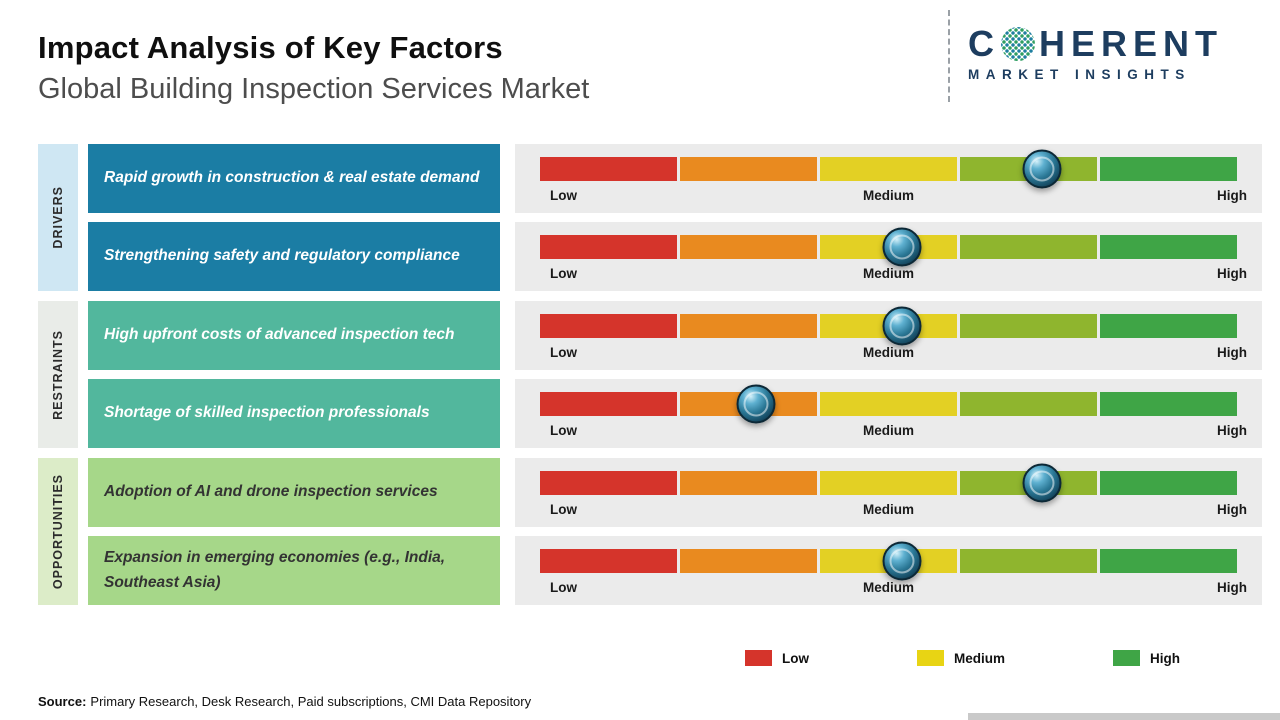  What do you see at coordinates (58, 374) in the screenshot?
I see `category-label-restraints: RESTRAINTS` at bounding box center [58, 374].